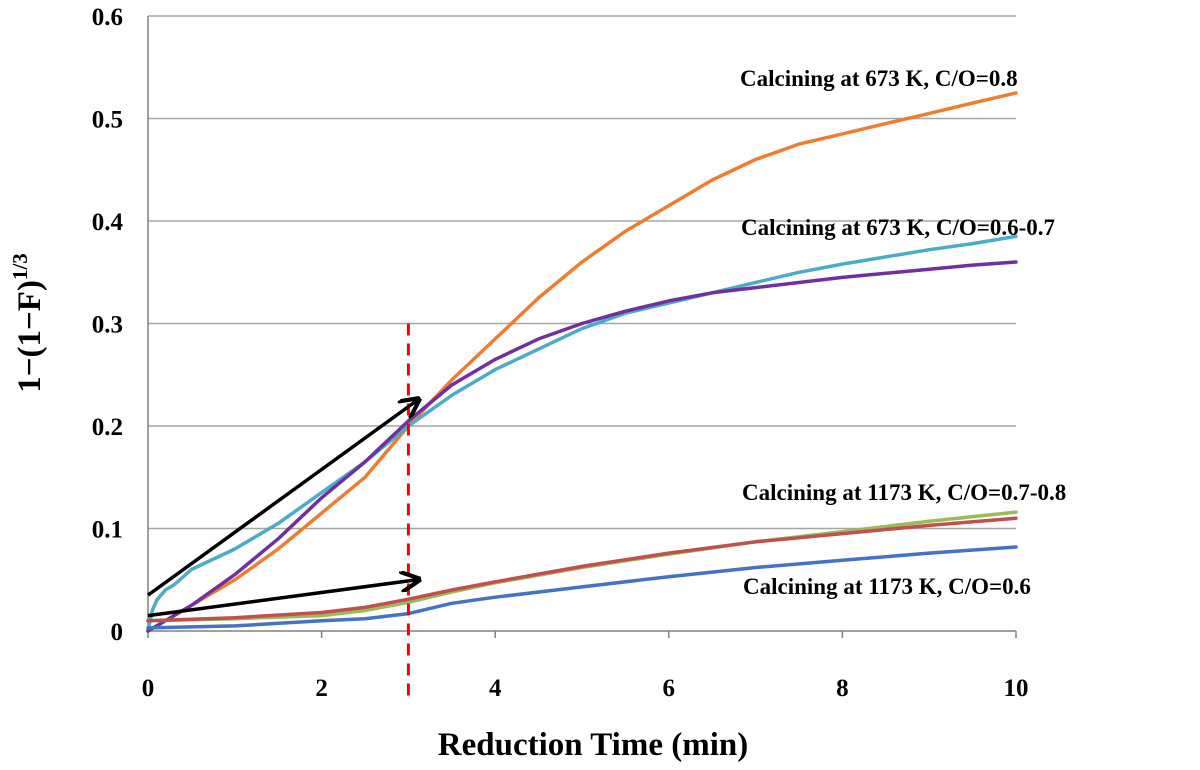 This screenshot has height=770, width=1200. Describe the element at coordinates (321, 688) in the screenshot. I see `x-tick-label: 2` at that location.